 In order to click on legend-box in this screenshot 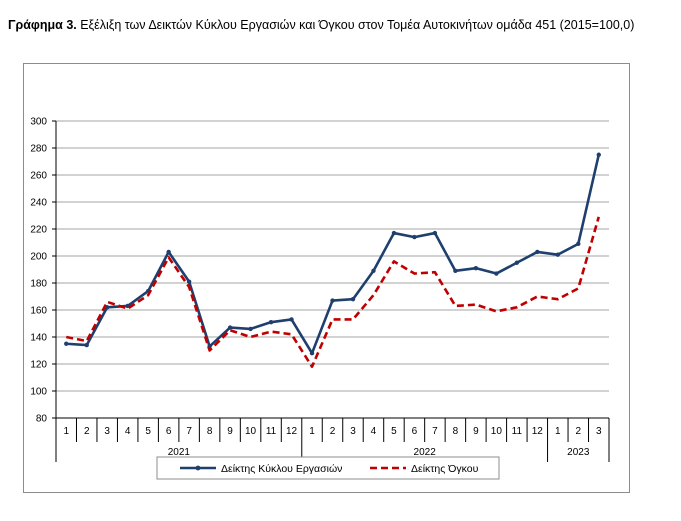, I will do `click(328, 468)`.